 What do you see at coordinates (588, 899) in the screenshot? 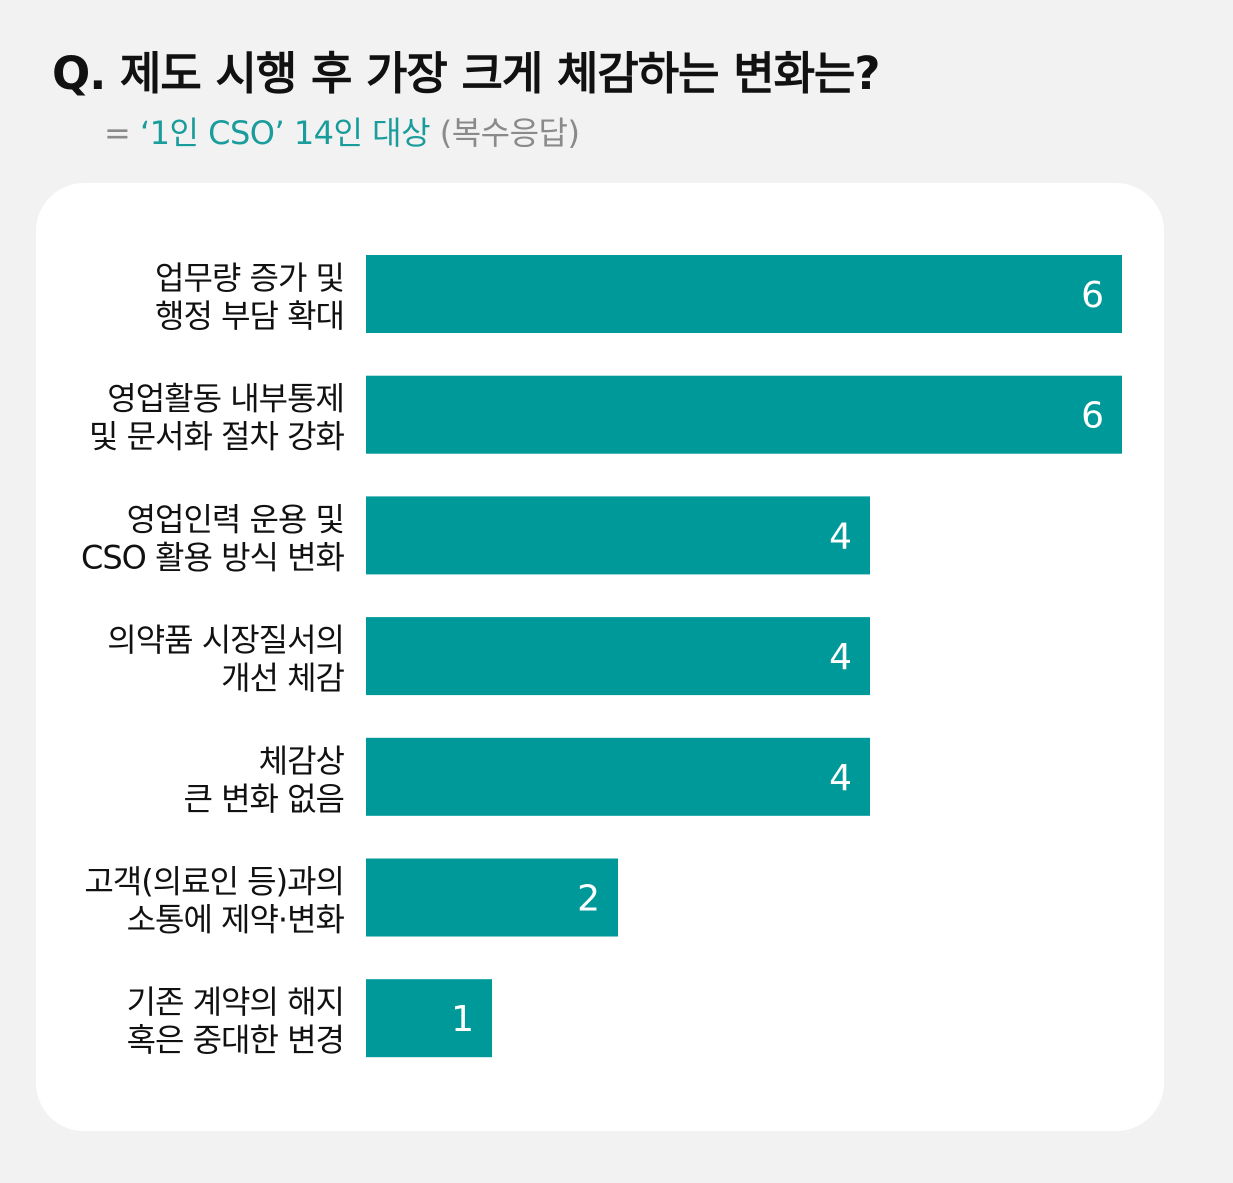
I see `value-label-6: 2` at bounding box center [588, 899].